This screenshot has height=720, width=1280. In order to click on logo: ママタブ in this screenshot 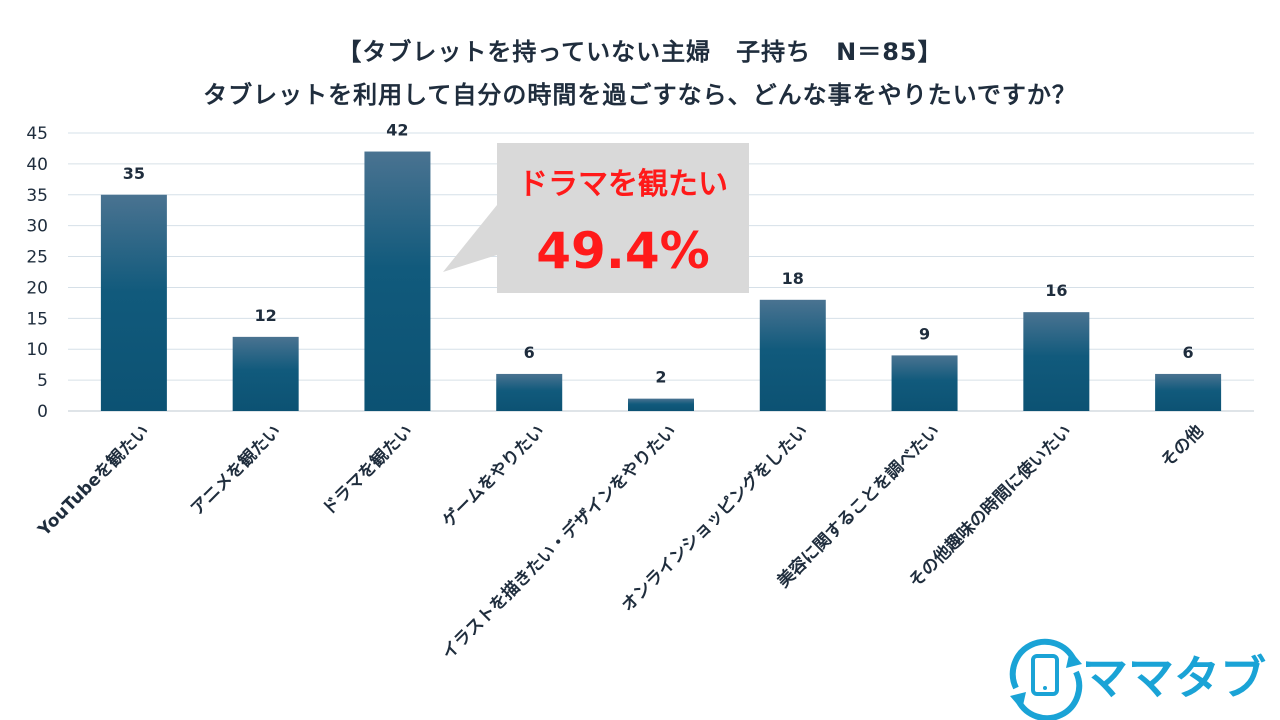, I will do `click(1137, 679)`.